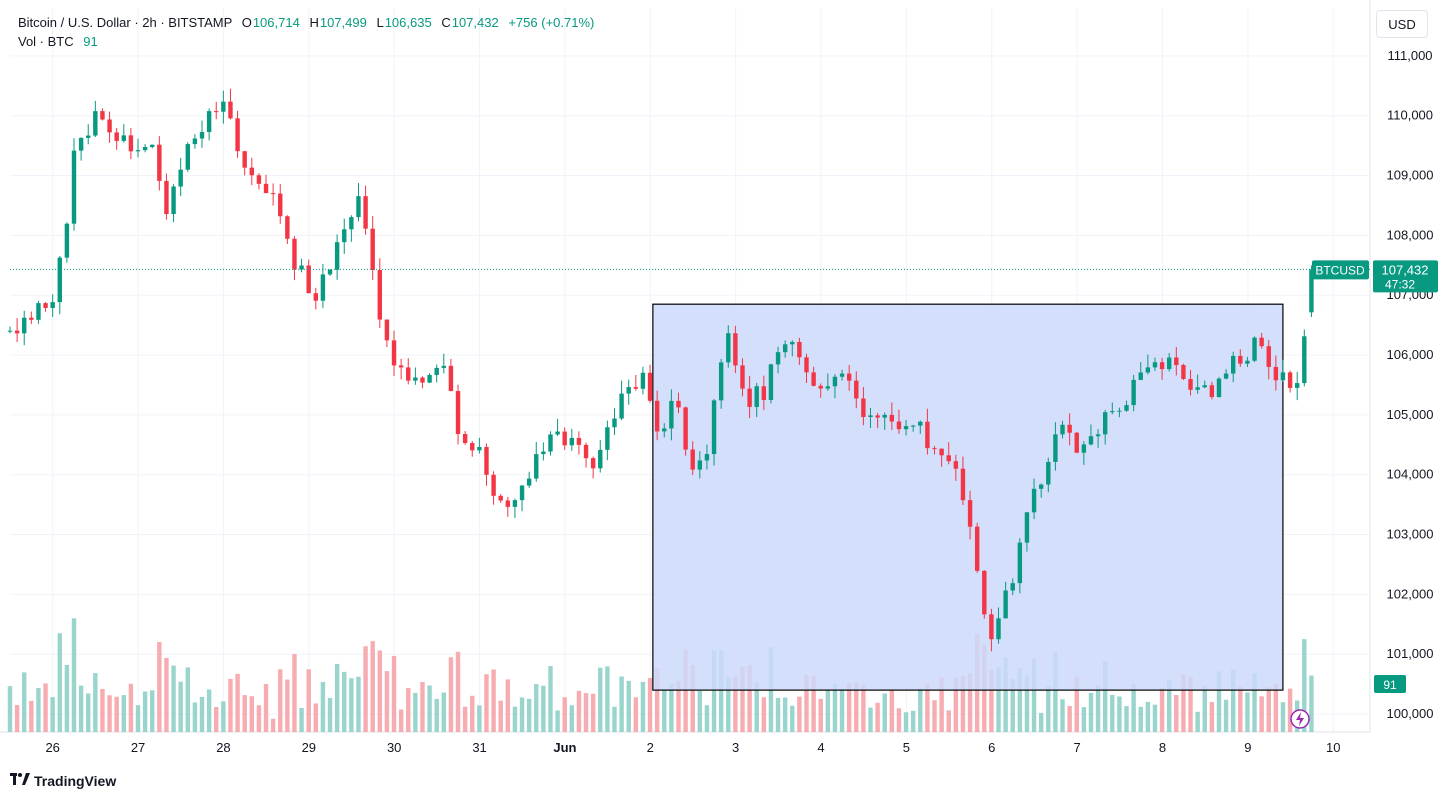 This screenshot has height=800, width=1456. Describe the element at coordinates (125, 22) in the screenshot. I see `legend-symbol: Bitcoin / U.S. Dollar · 2h · BITSTAMP` at that location.